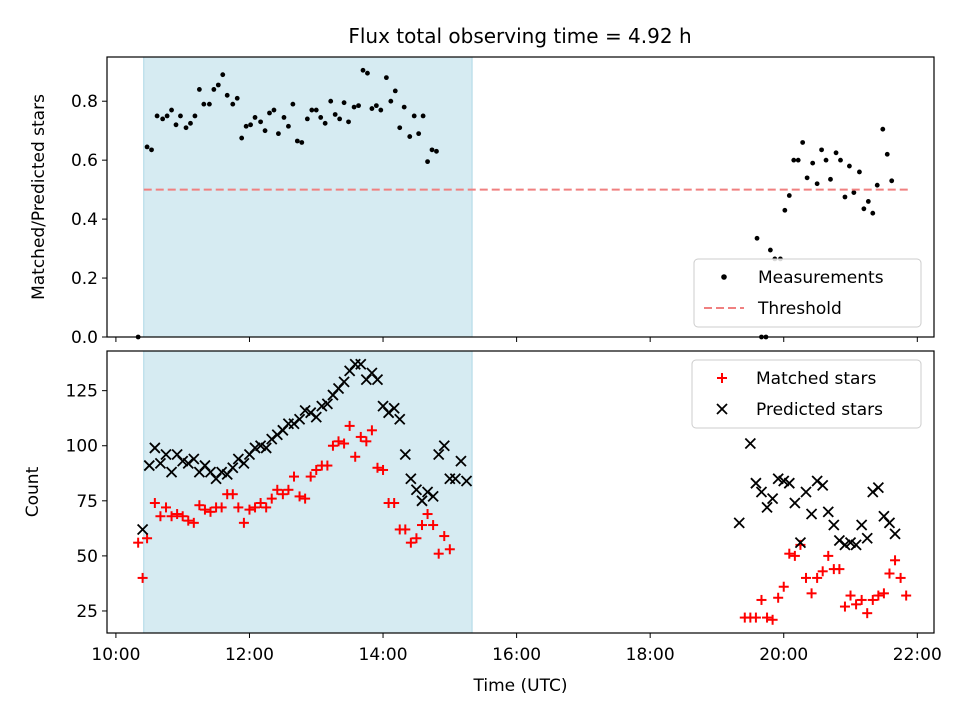 The width and height of the screenshot is (960, 720). What do you see at coordinates (783, 655) in the screenshot?
I see `count-x-tick-label: 20:00` at bounding box center [783, 655].